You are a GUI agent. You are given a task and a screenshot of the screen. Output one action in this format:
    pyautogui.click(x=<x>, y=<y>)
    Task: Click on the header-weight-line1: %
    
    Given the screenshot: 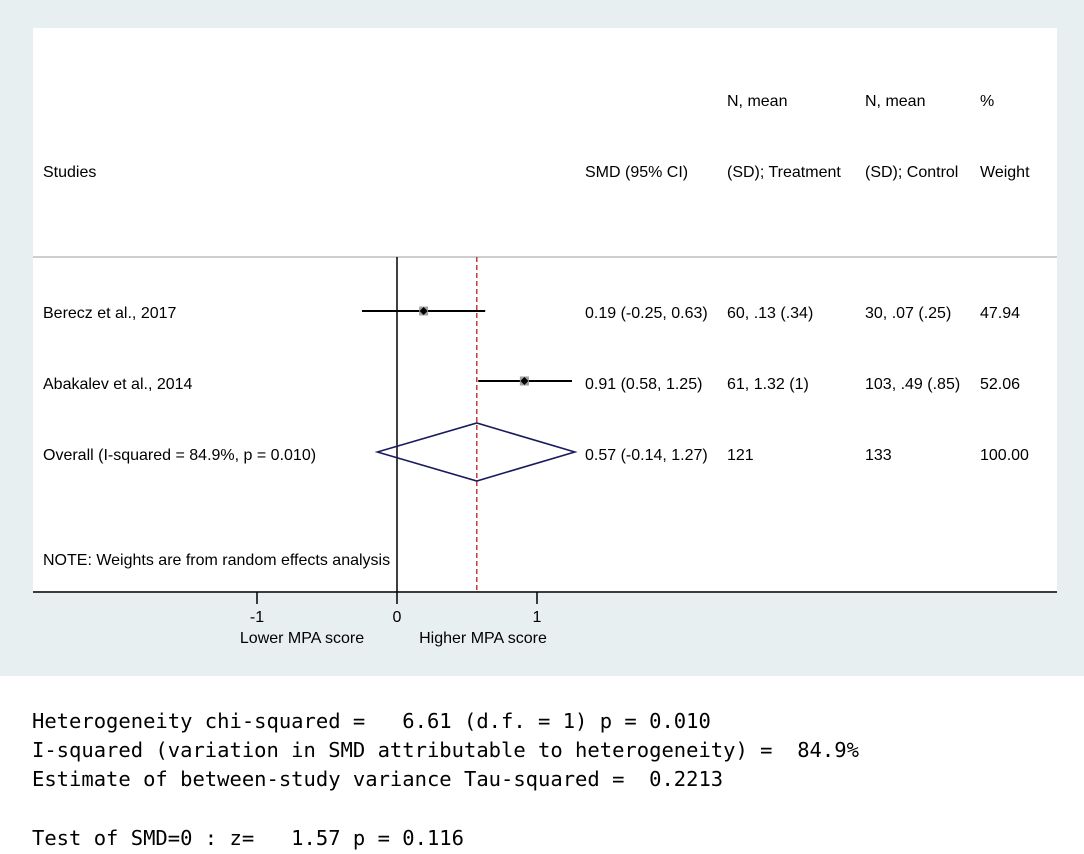 What is the action you would take?
    pyautogui.click(x=987, y=101)
    